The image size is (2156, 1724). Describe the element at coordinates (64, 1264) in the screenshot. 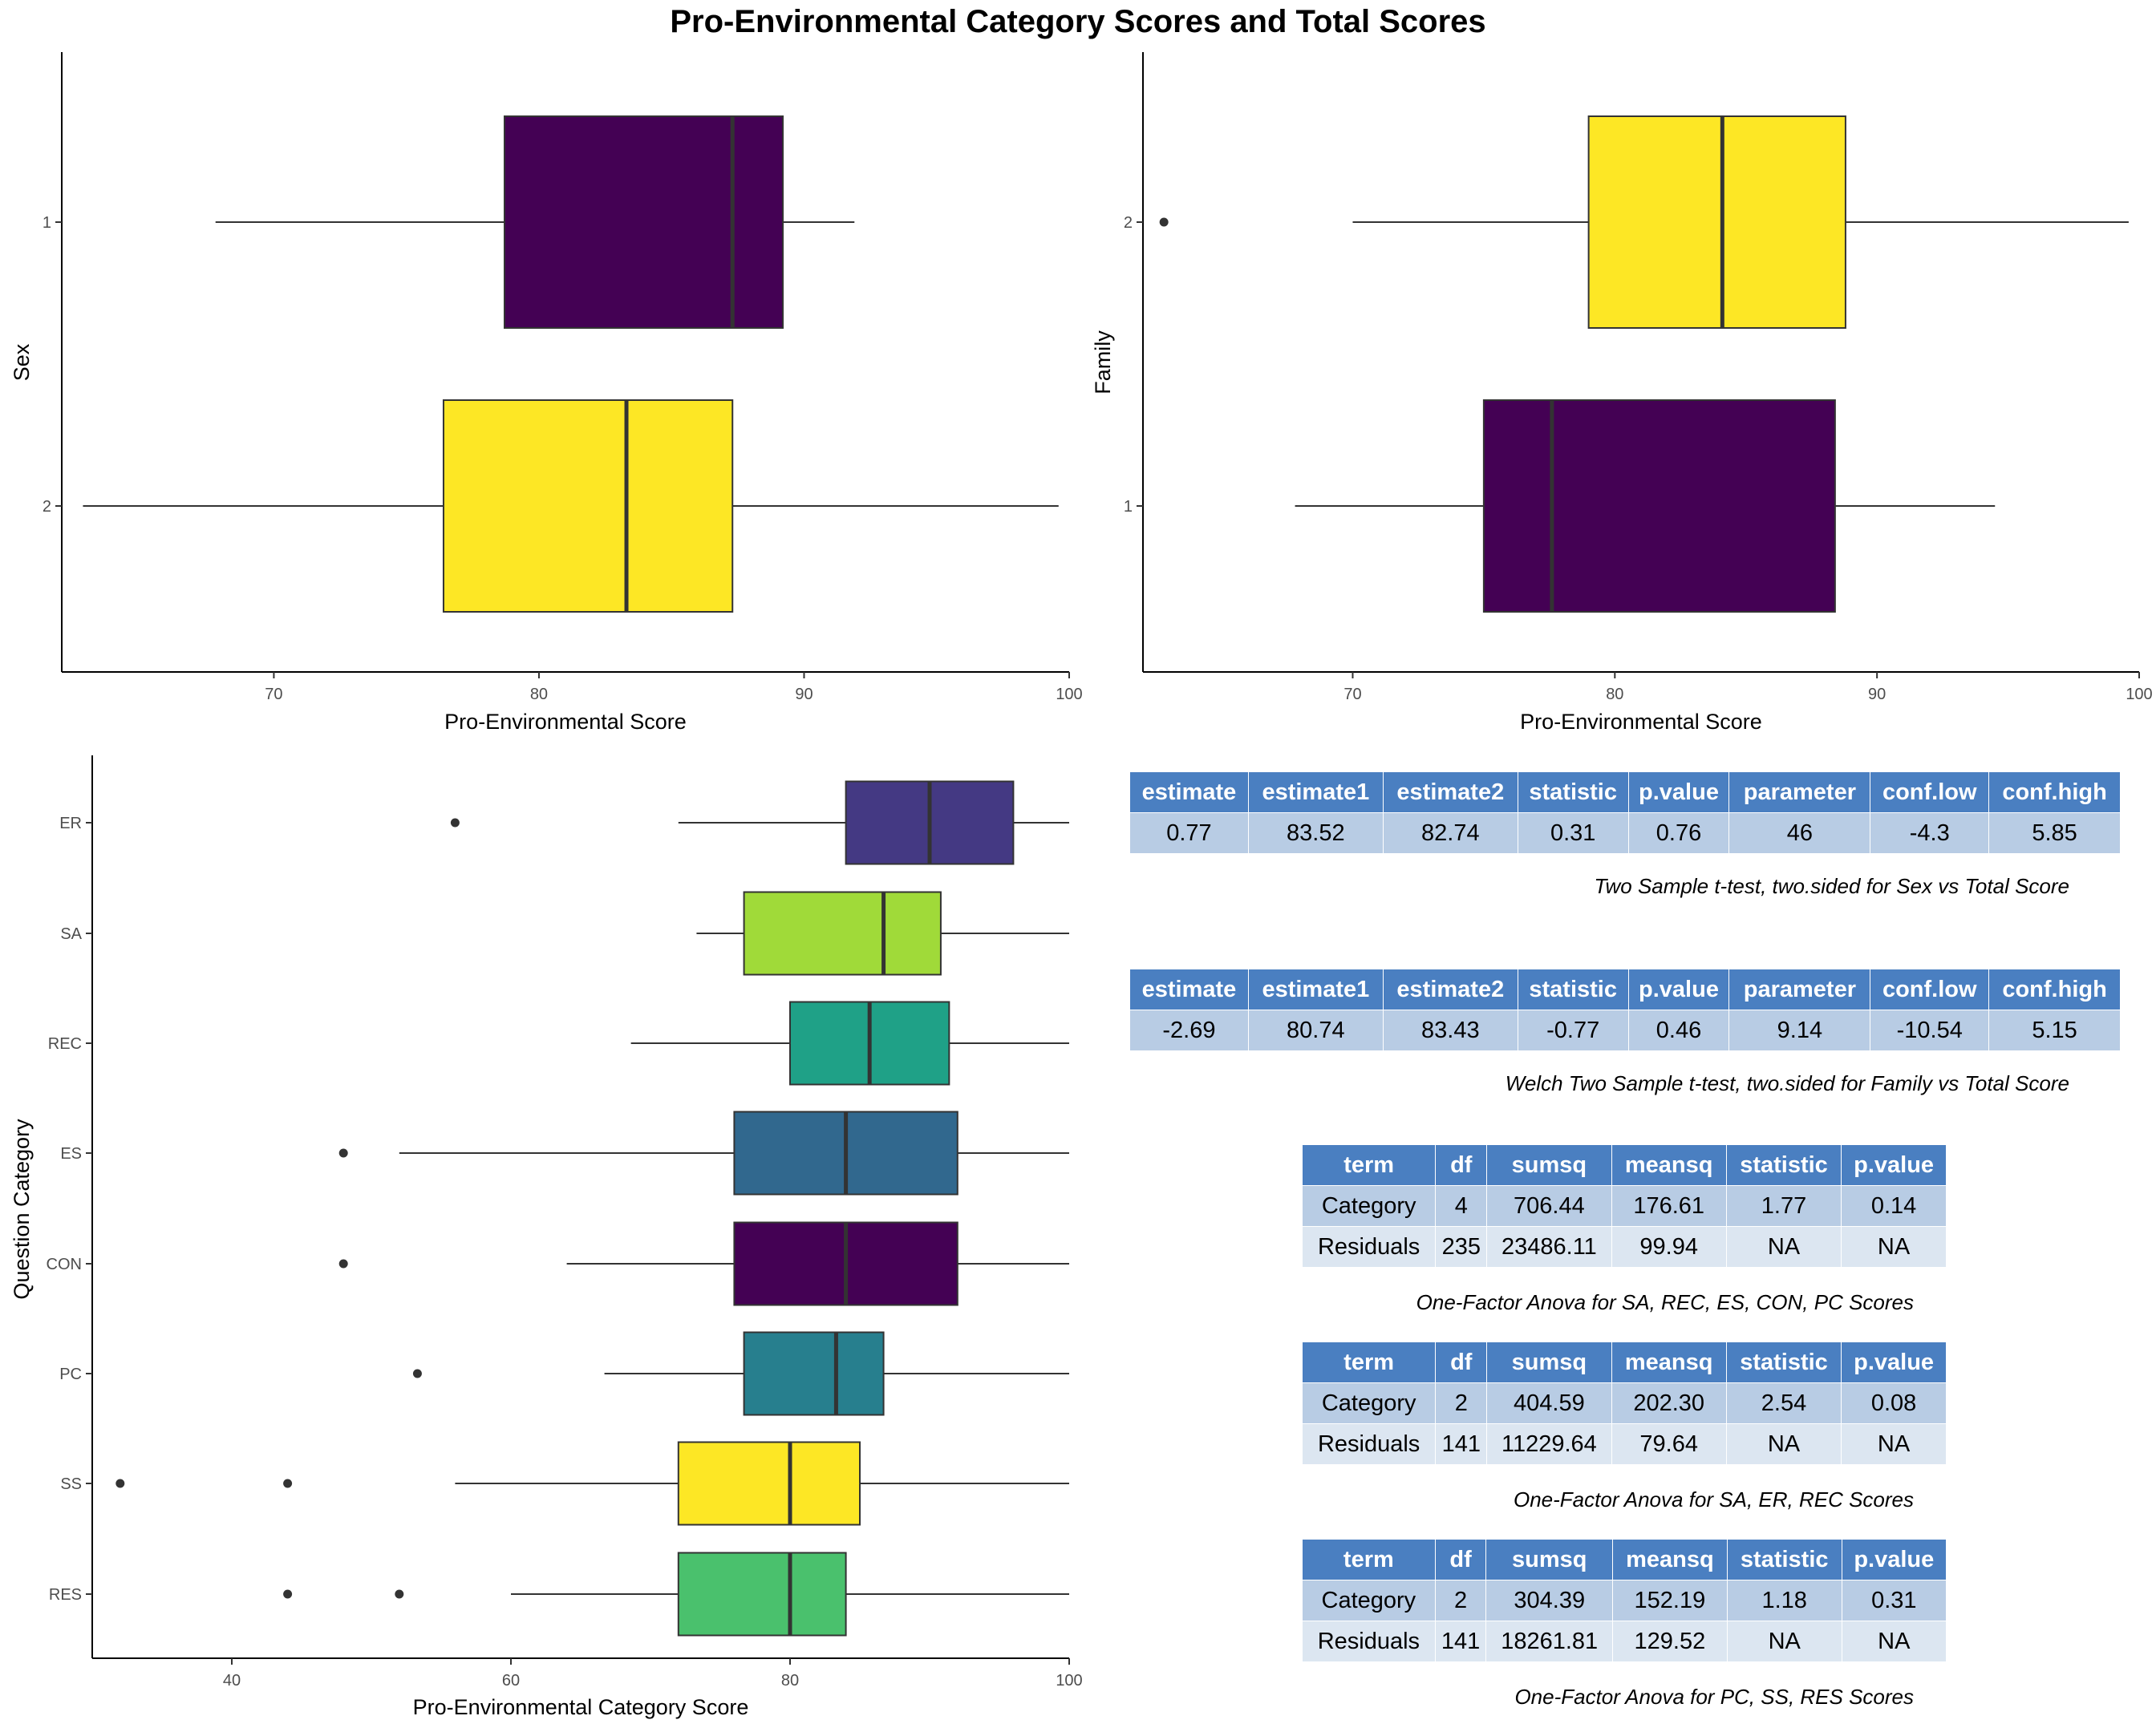

I see `y-tick-label: CON` at that location.